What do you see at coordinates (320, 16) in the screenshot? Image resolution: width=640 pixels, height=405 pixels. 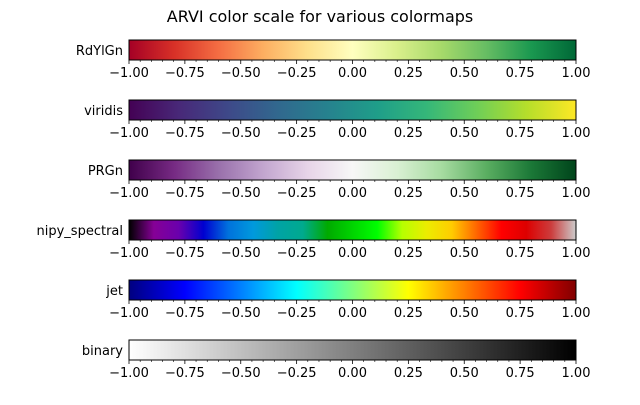 I see `chart-title: ARVI color scale for various colormaps` at bounding box center [320, 16].